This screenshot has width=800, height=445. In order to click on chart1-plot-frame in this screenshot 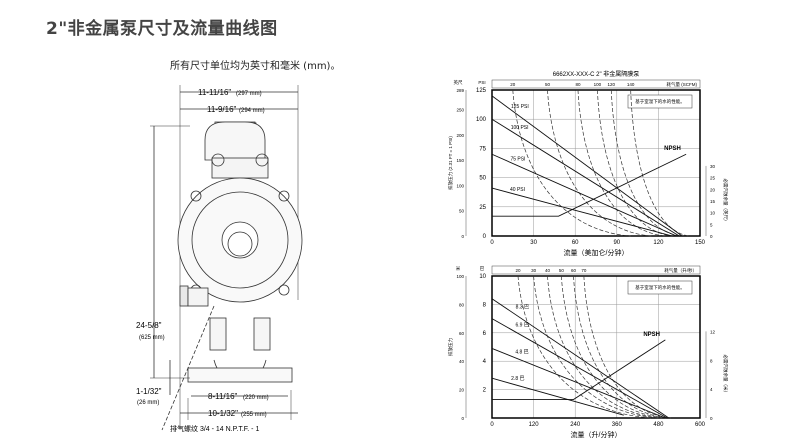, I will do `click(596, 163)`.